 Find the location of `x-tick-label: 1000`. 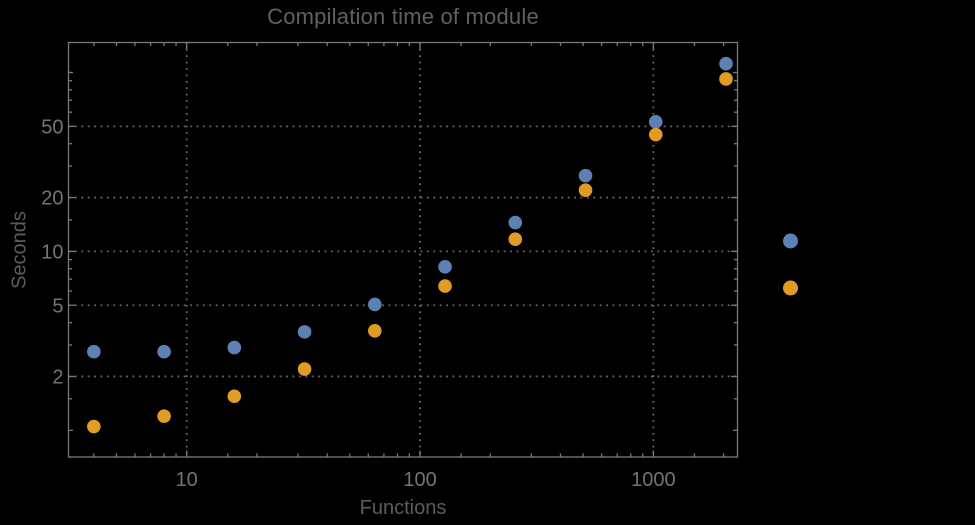

x-tick-label: 1000 is located at coordinates (653, 480).